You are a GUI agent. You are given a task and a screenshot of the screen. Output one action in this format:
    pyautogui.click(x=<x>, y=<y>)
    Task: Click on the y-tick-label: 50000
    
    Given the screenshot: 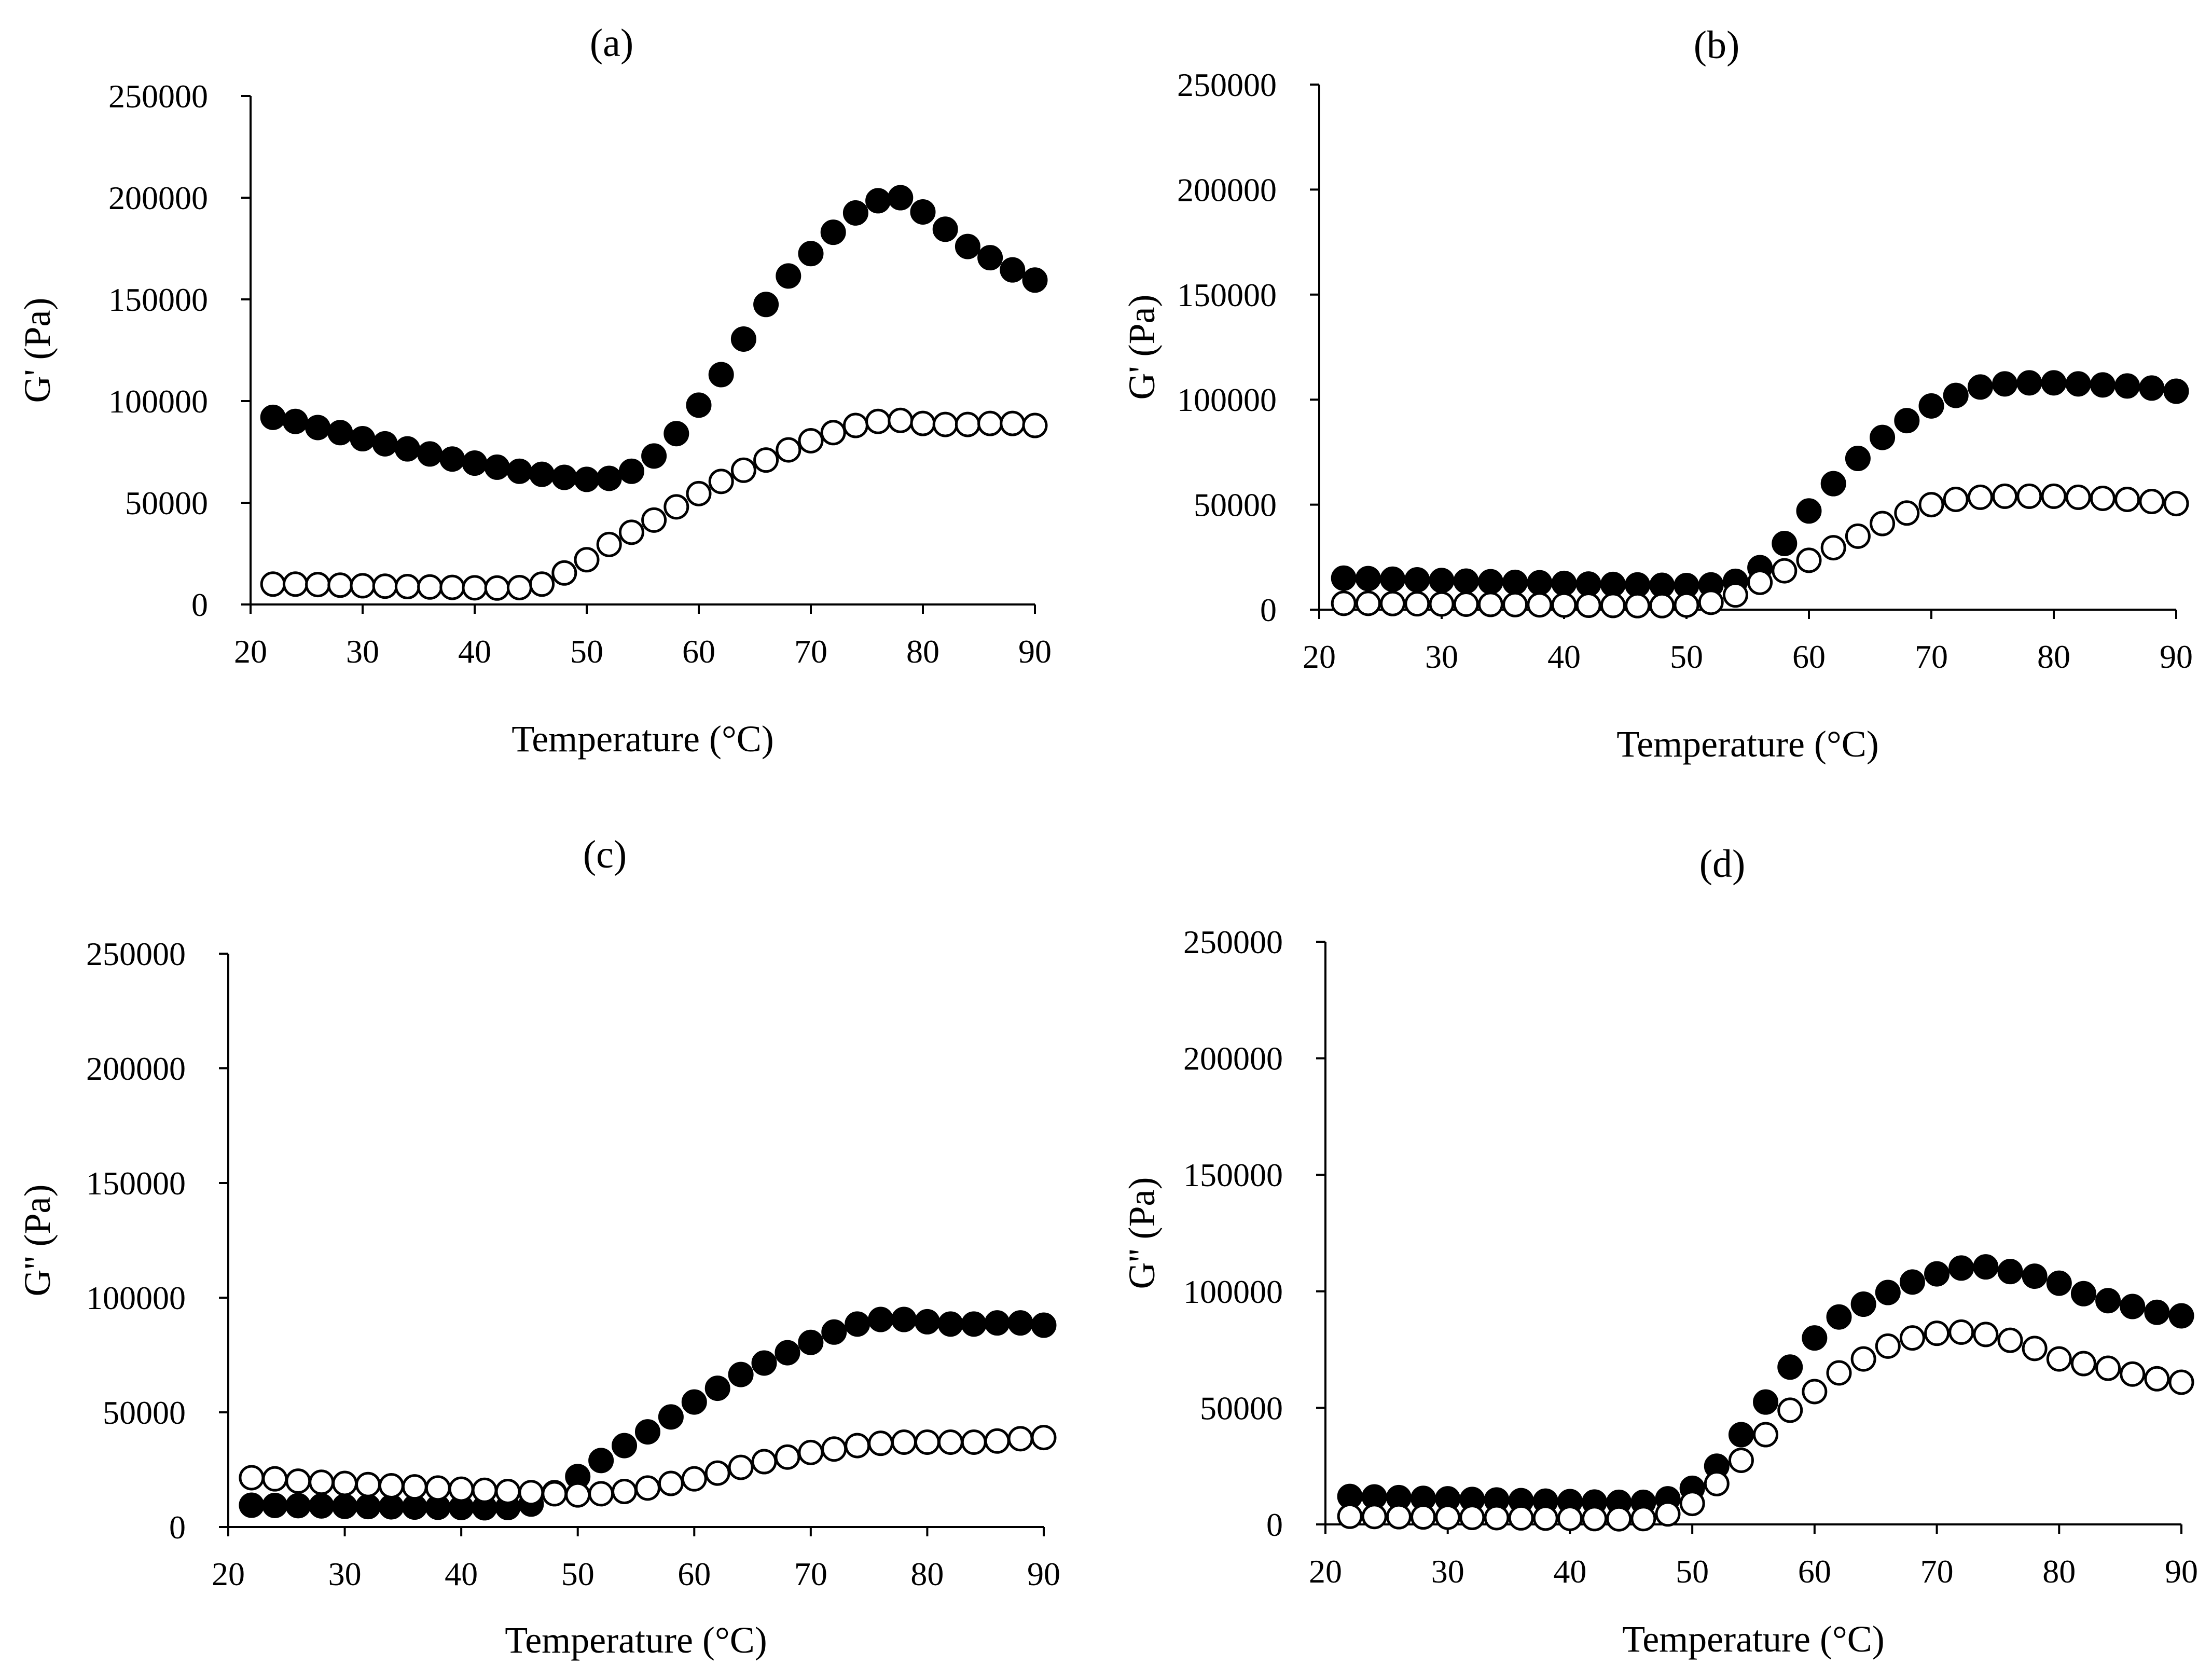 What is the action you would take?
    pyautogui.click(x=1235, y=505)
    